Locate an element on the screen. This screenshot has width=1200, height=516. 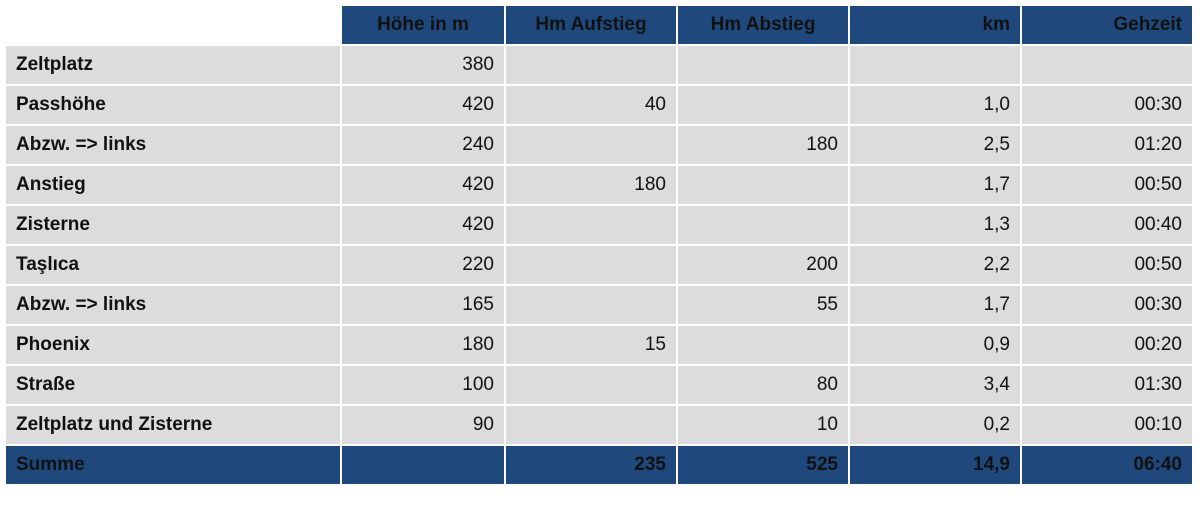
aufstieg-cell: 180 is located at coordinates (591, 185).